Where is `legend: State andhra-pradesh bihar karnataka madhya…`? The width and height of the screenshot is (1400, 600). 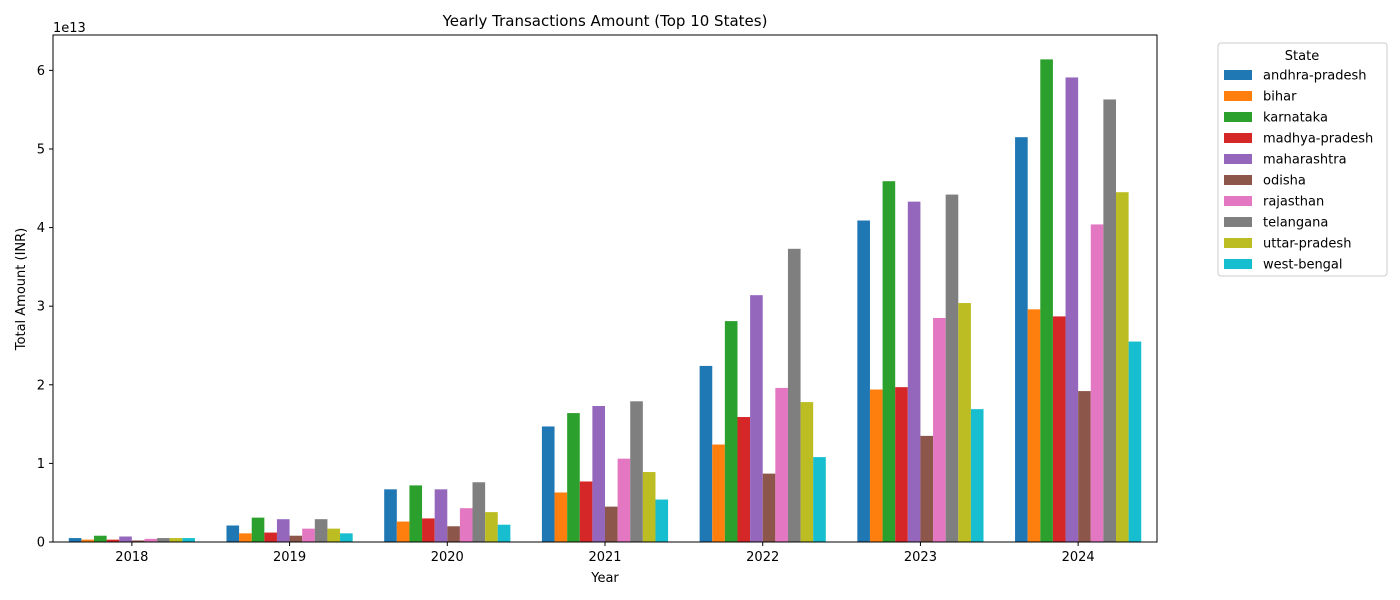 legend: State andhra-pradesh bihar karnataka madhya… is located at coordinates (1302, 159).